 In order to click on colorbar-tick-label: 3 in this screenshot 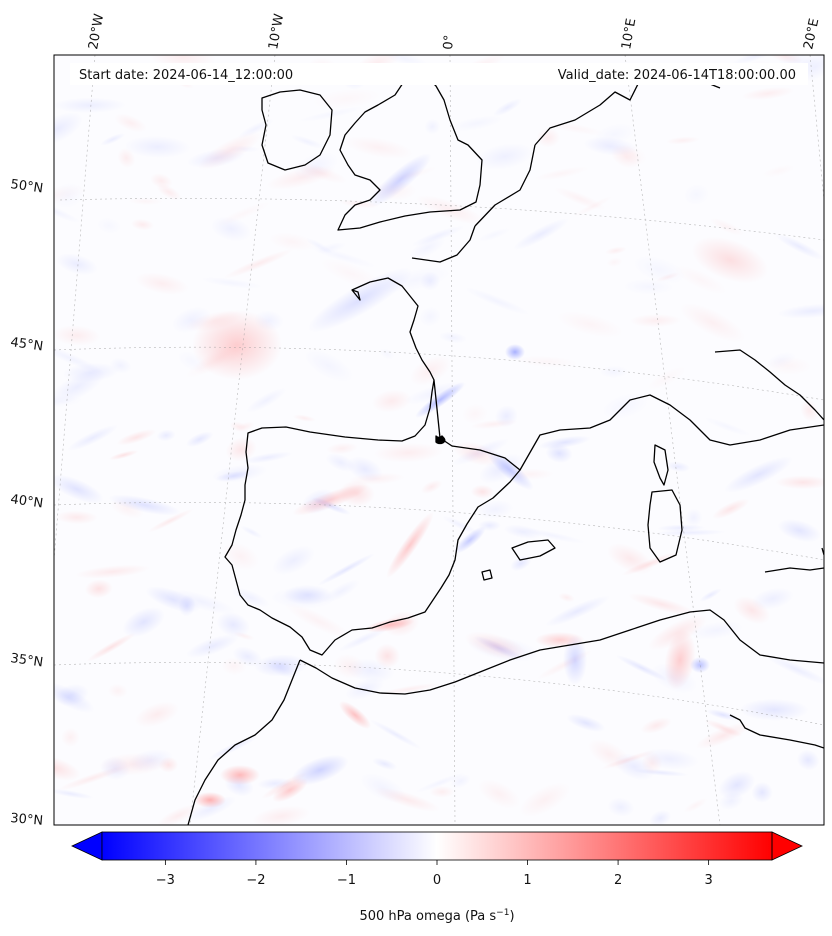, I will do `click(708, 880)`.